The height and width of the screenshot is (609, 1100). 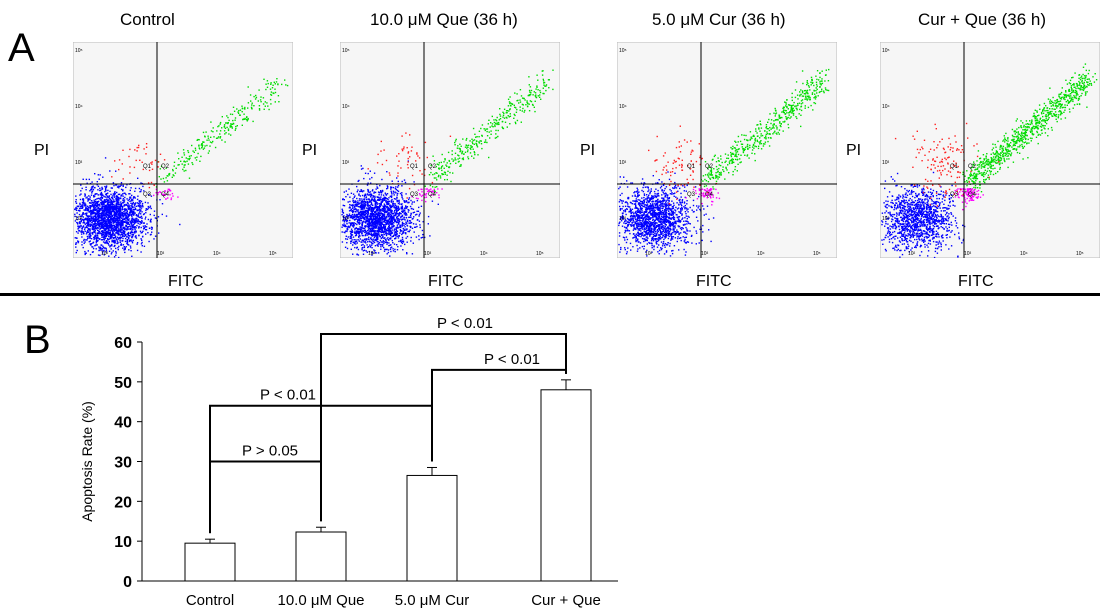 I want to click on panel-b-letter: B, so click(x=37, y=340).